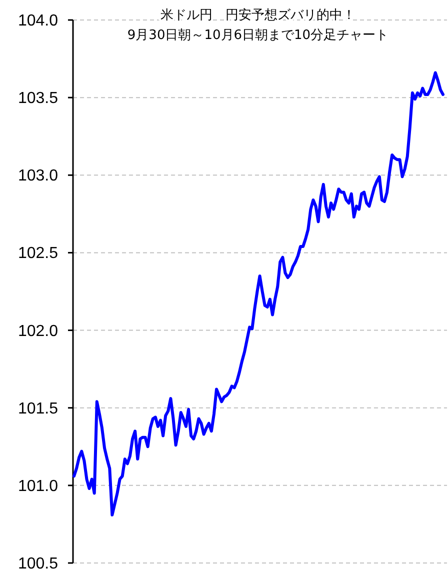 Image resolution: width=448 pixels, height=583 pixels. What do you see at coordinates (258, 35) in the screenshot?
I see `text: 9月30日朝～10月6日朝まで10分足チャート` at bounding box center [258, 35].